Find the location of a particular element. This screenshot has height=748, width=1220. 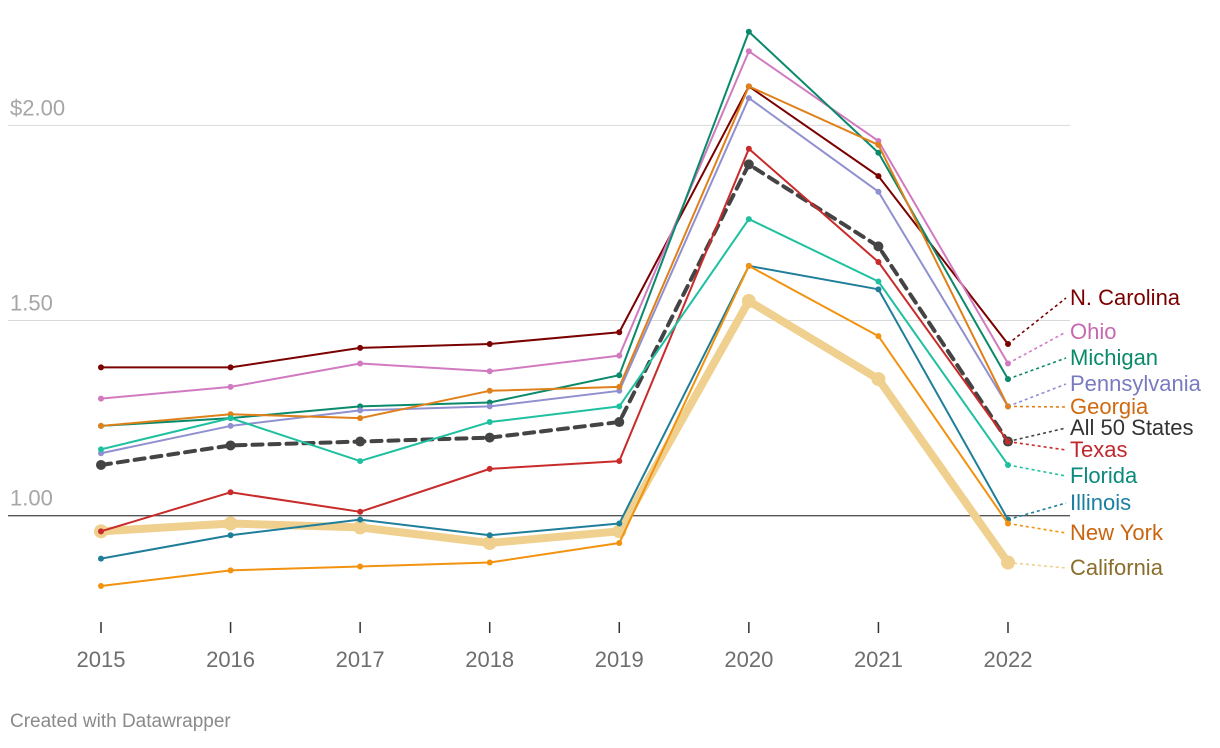

series-label-georgia: Georgia is located at coordinates (1109, 406).